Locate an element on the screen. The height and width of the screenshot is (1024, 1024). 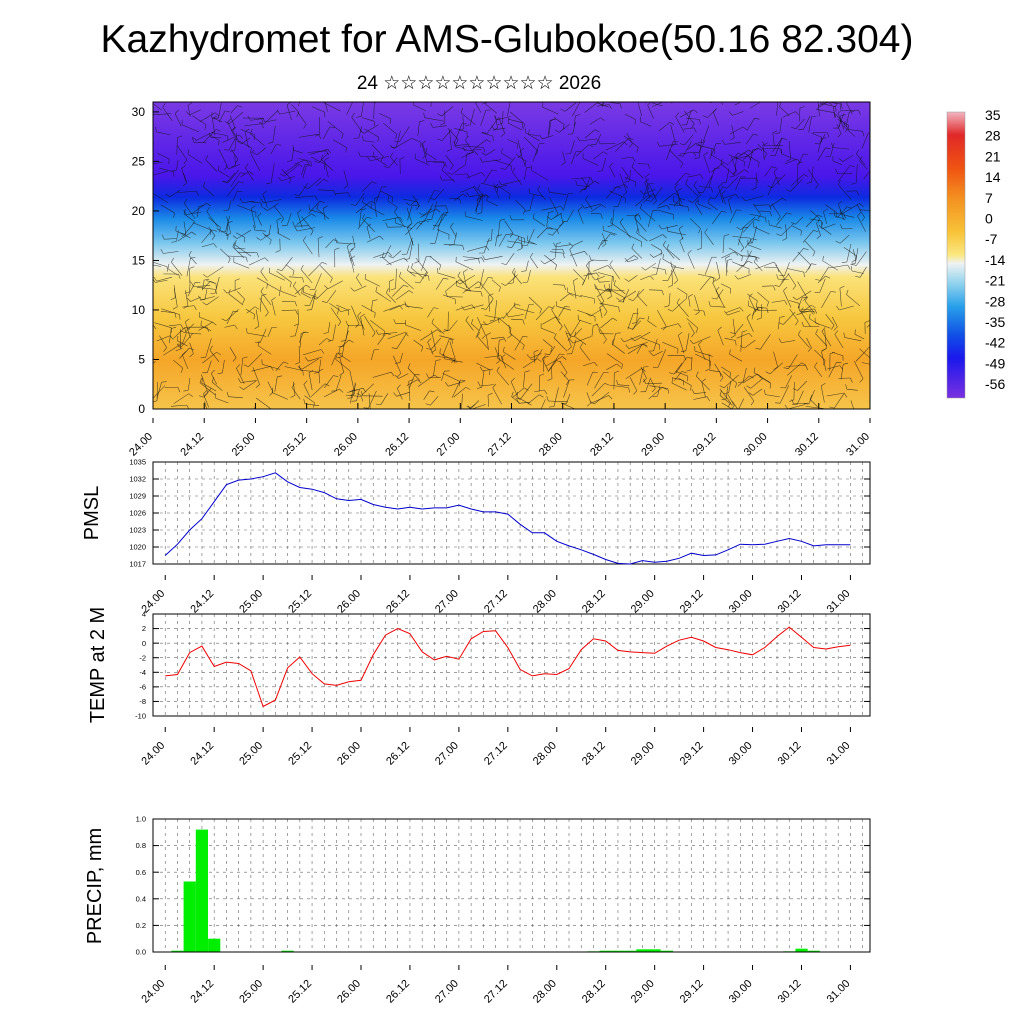
p2-xtick-label: 27.12 is located at coordinates (496, 602).